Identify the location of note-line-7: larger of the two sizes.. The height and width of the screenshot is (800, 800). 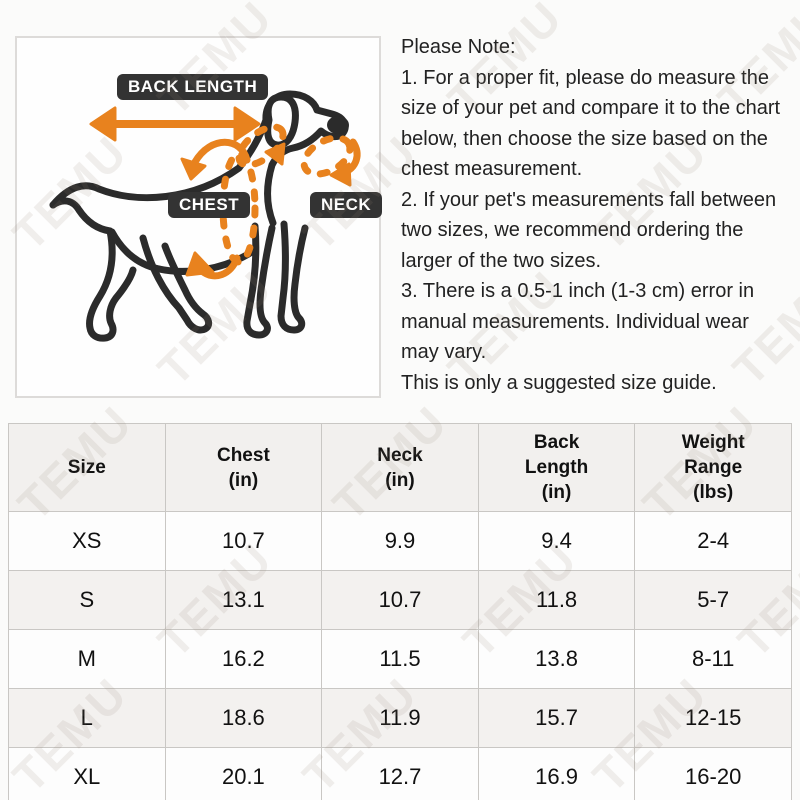
(501, 260).